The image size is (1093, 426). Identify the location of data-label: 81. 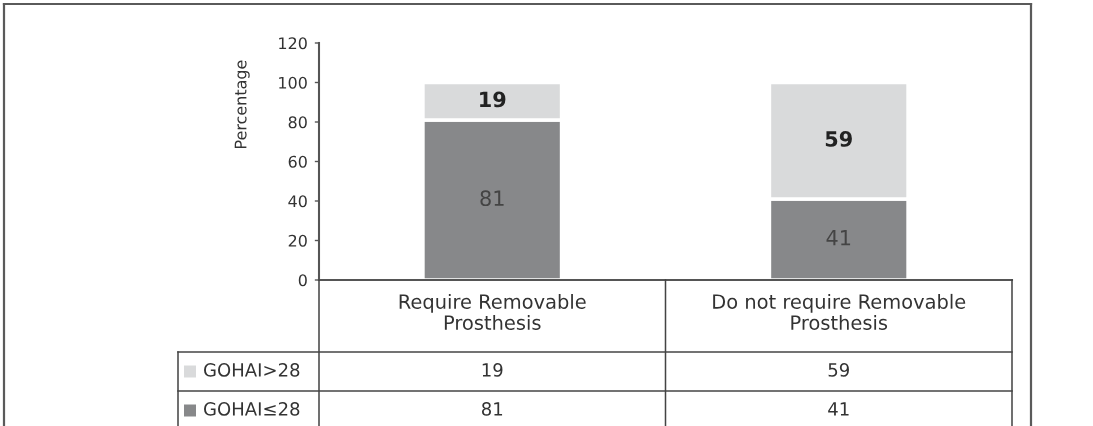
(492, 409).